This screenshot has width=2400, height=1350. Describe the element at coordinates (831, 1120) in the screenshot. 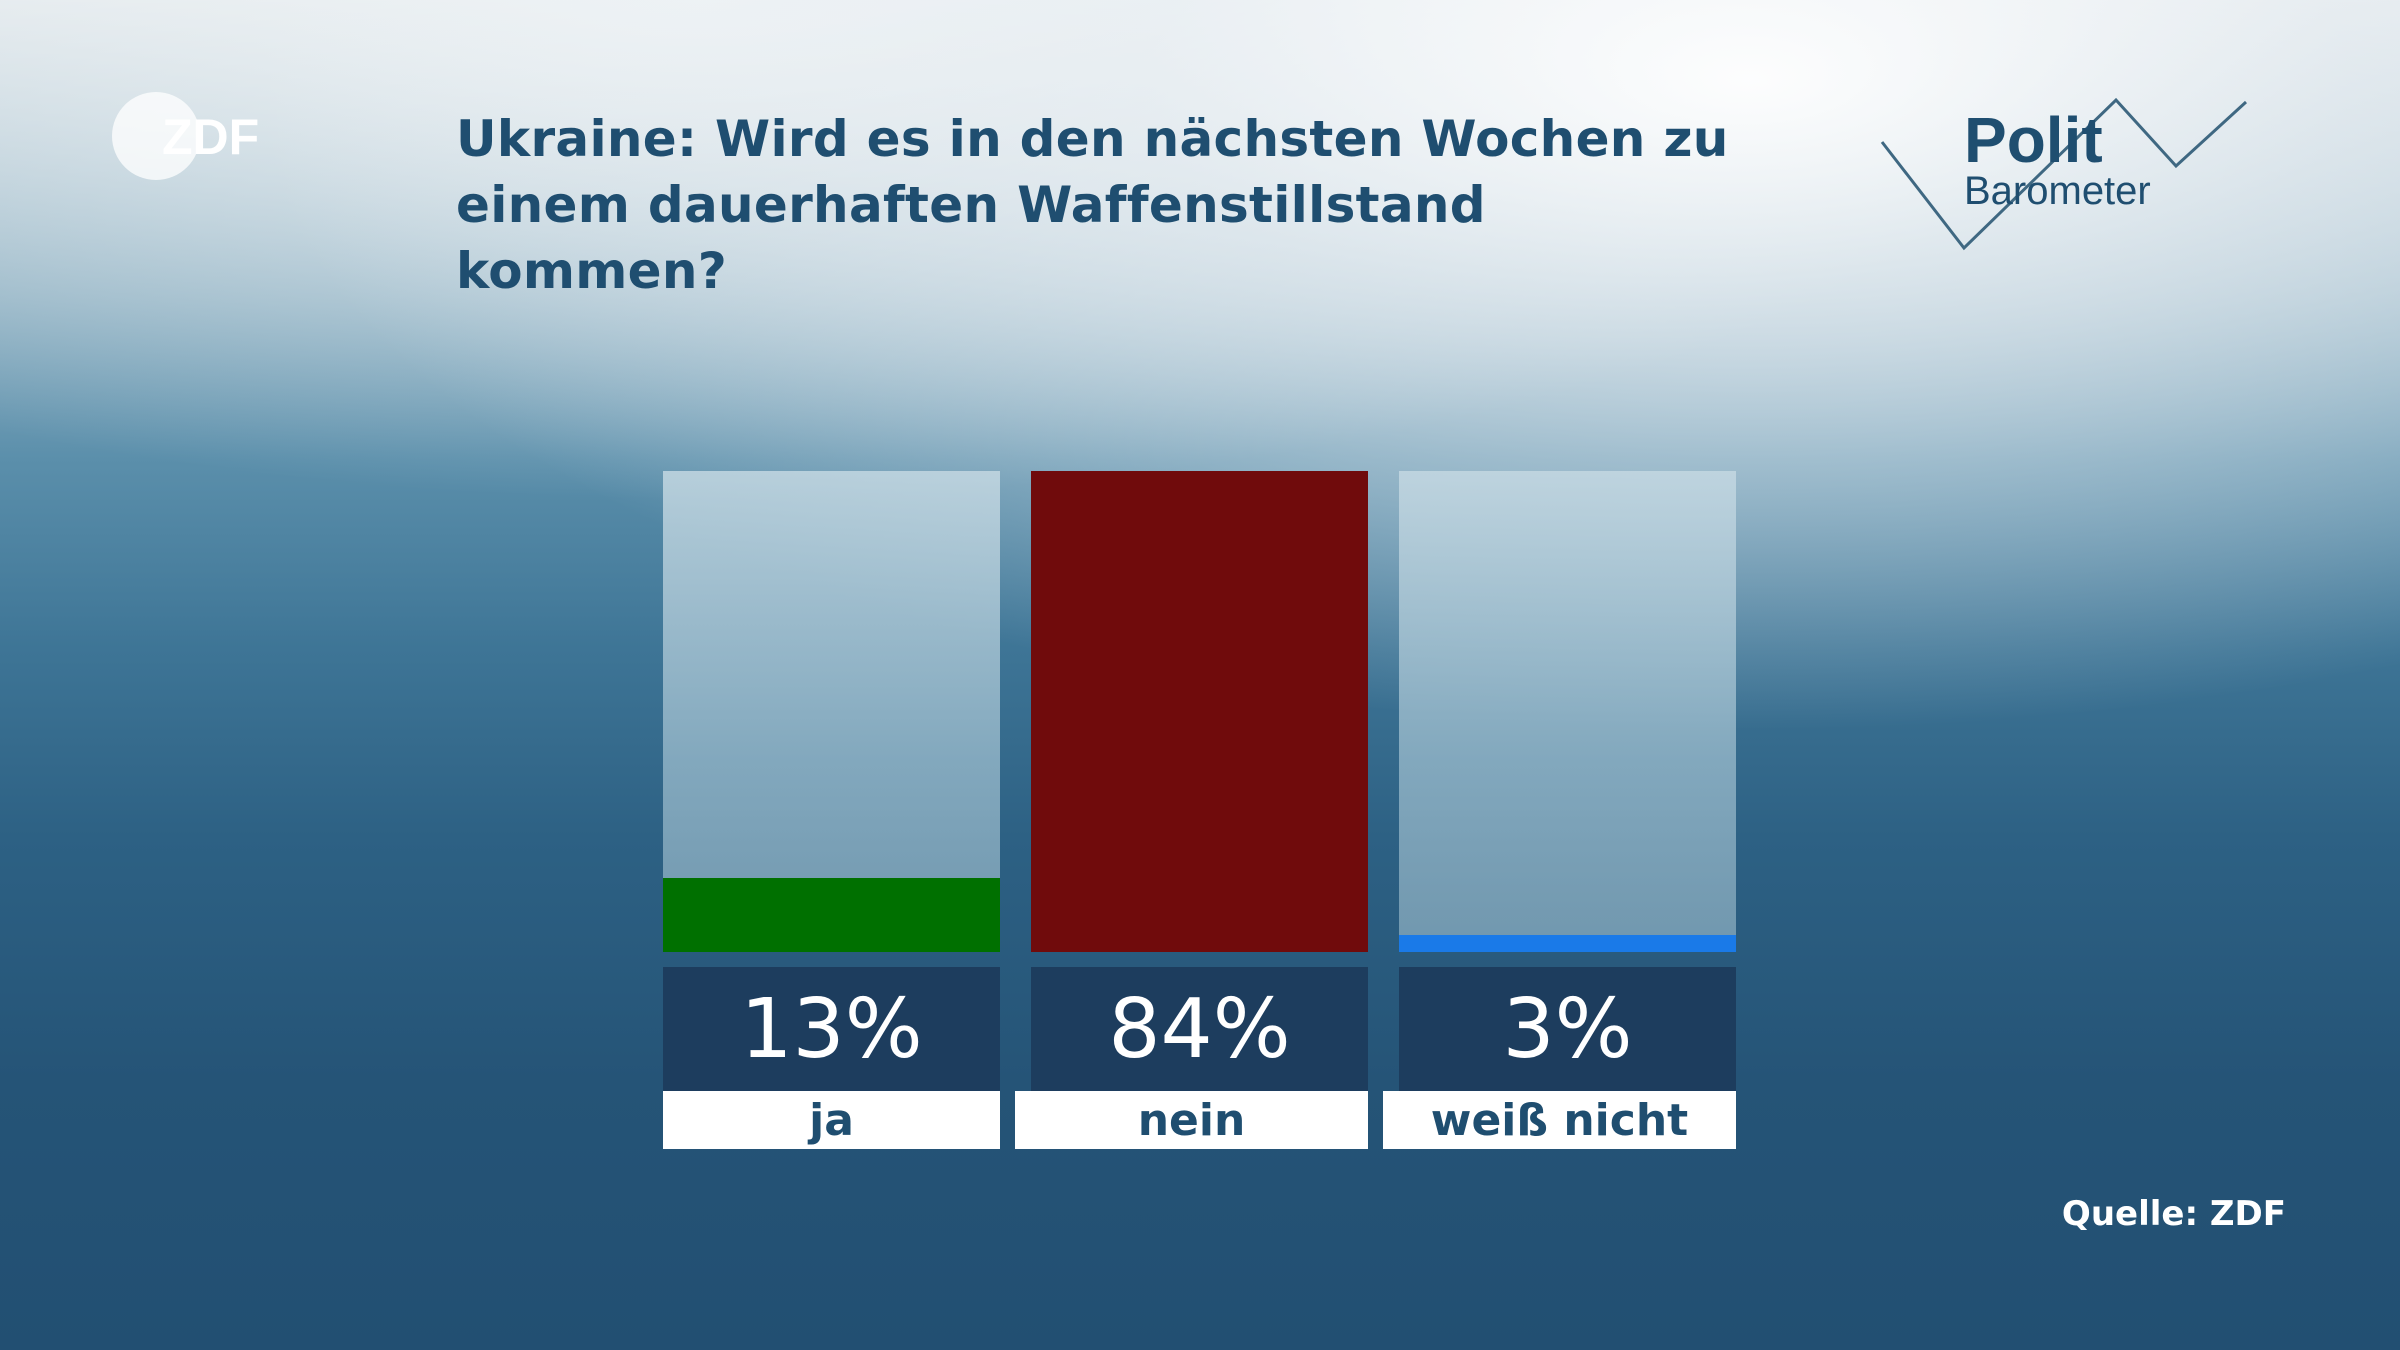

I see `category-label-ja: ja` at that location.